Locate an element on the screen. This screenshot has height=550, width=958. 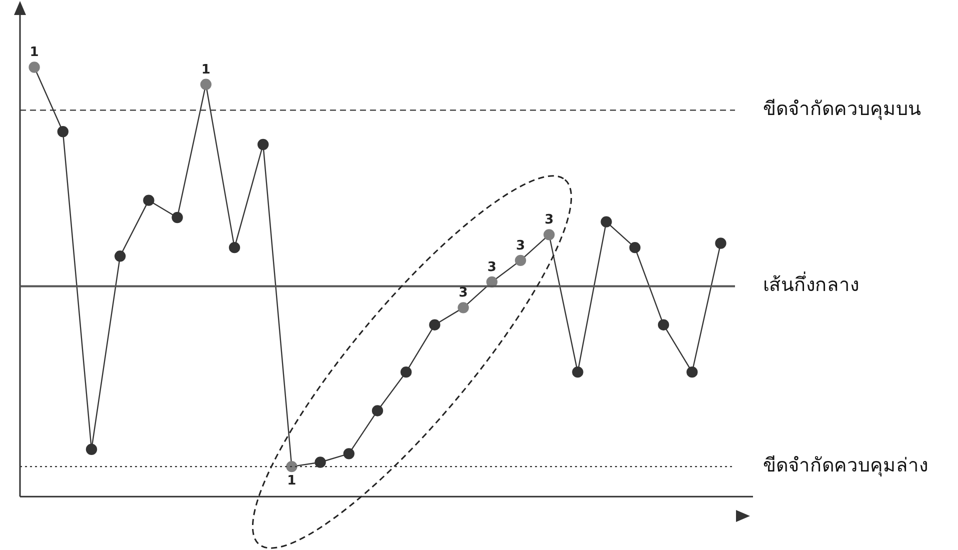
ref-line-label: ขีดจำกัดควบคุมบน is located at coordinates (842, 110).